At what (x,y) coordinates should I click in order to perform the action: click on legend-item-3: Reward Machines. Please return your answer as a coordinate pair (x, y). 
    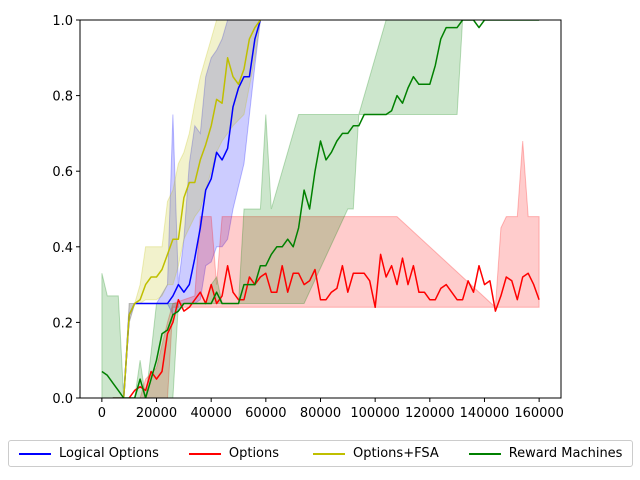
    Looking at the image, I should click on (542, 453).